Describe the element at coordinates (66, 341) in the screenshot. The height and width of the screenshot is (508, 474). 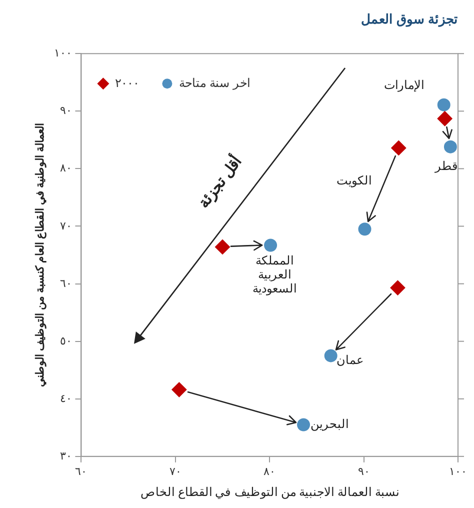
I see `y-tick-label: ٥٠` at that location.